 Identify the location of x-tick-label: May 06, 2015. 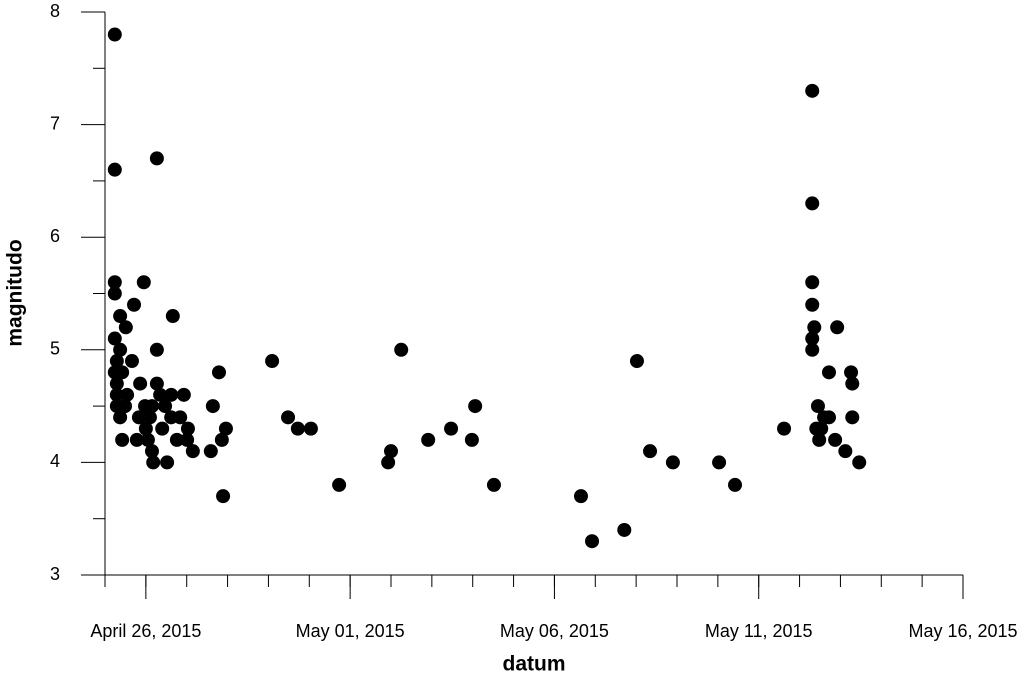
(554, 631).